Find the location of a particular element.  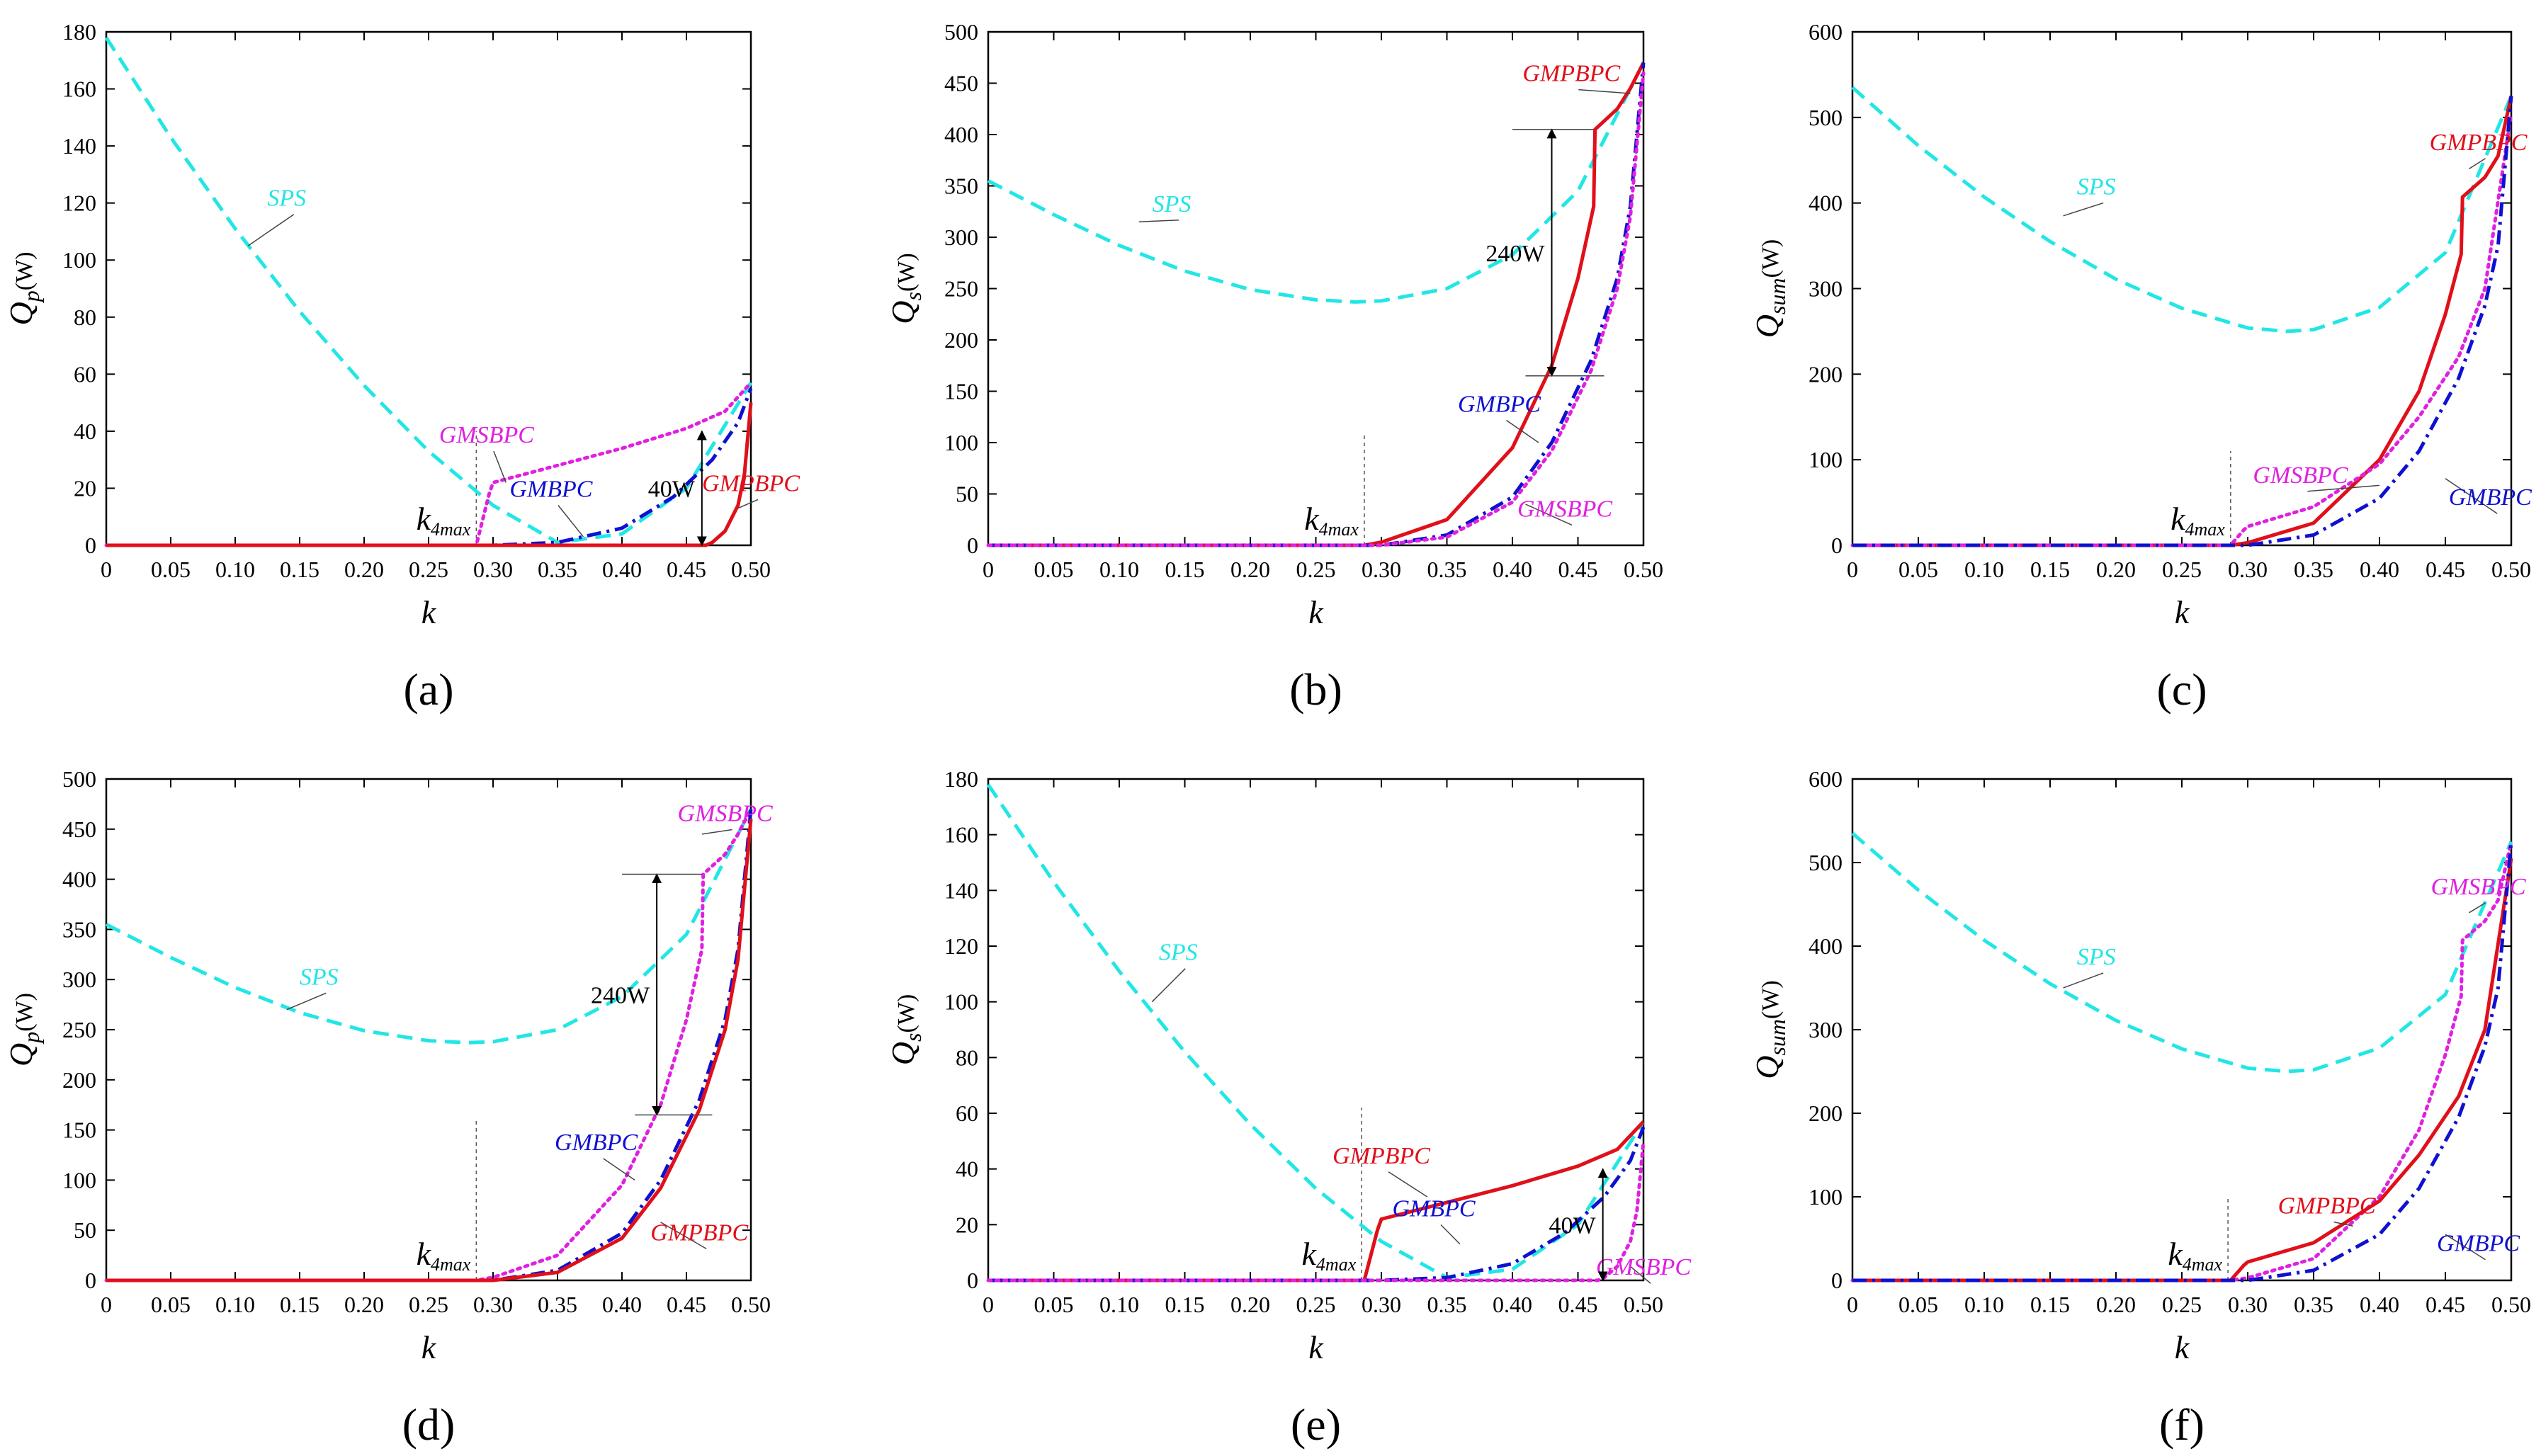

difference-label: 40W is located at coordinates (672, 489).